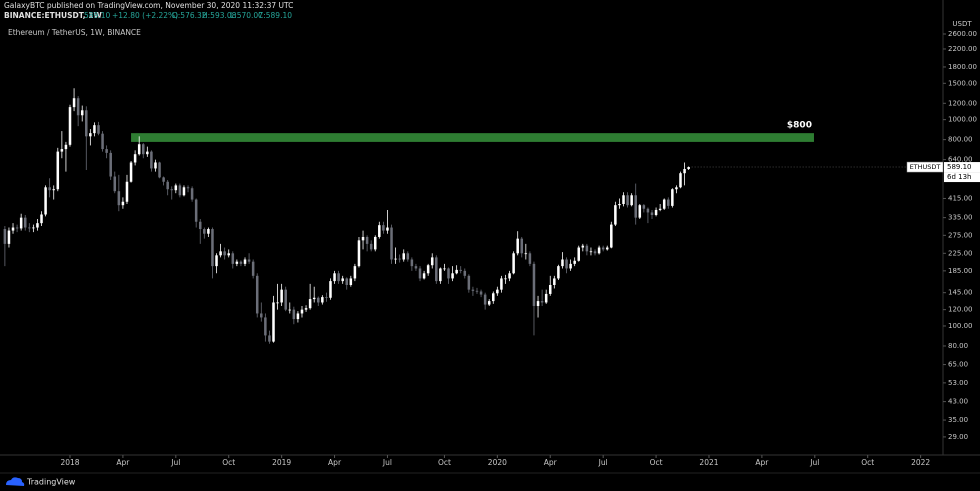 Image resolution: width=980 pixels, height=491 pixels. I want to click on zone, so click(472, 137).